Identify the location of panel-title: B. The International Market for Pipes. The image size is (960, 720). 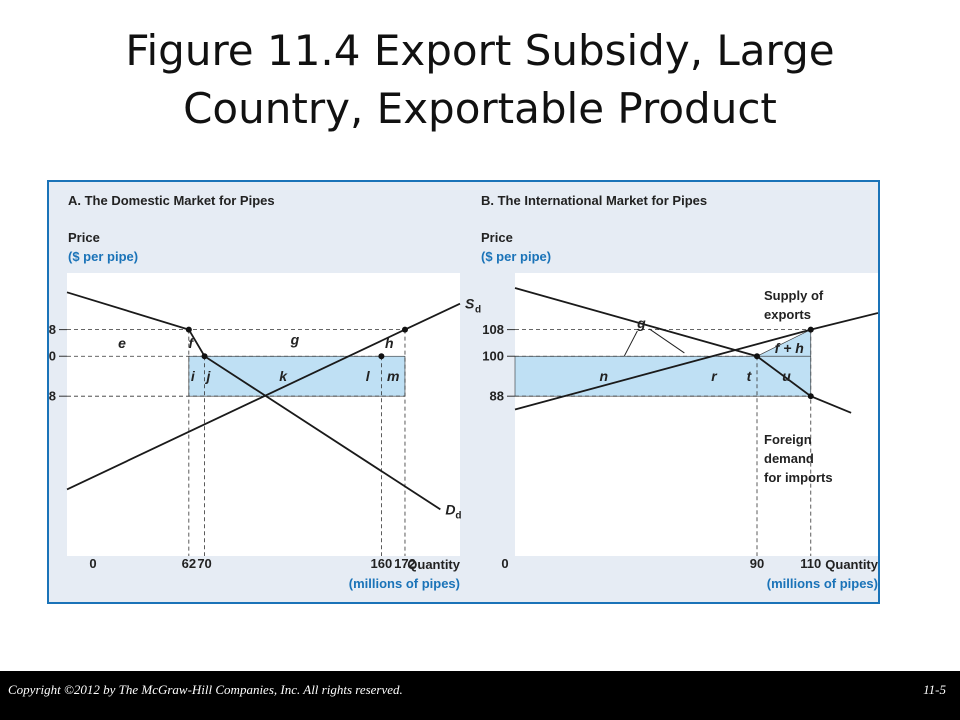
(594, 200).